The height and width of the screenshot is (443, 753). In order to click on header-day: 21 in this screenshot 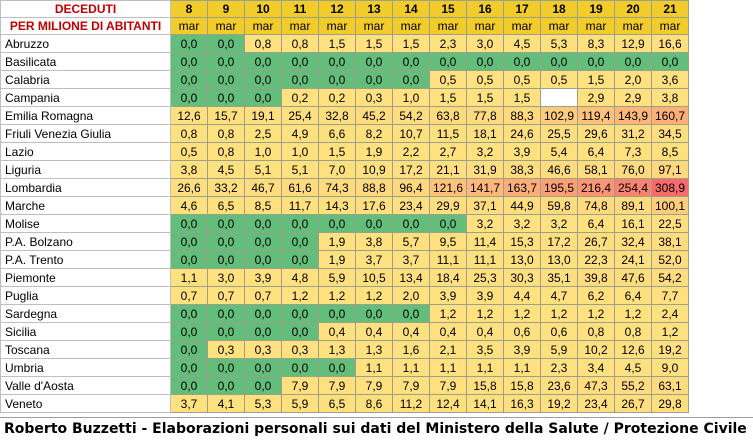, I will do `click(670, 9)`.